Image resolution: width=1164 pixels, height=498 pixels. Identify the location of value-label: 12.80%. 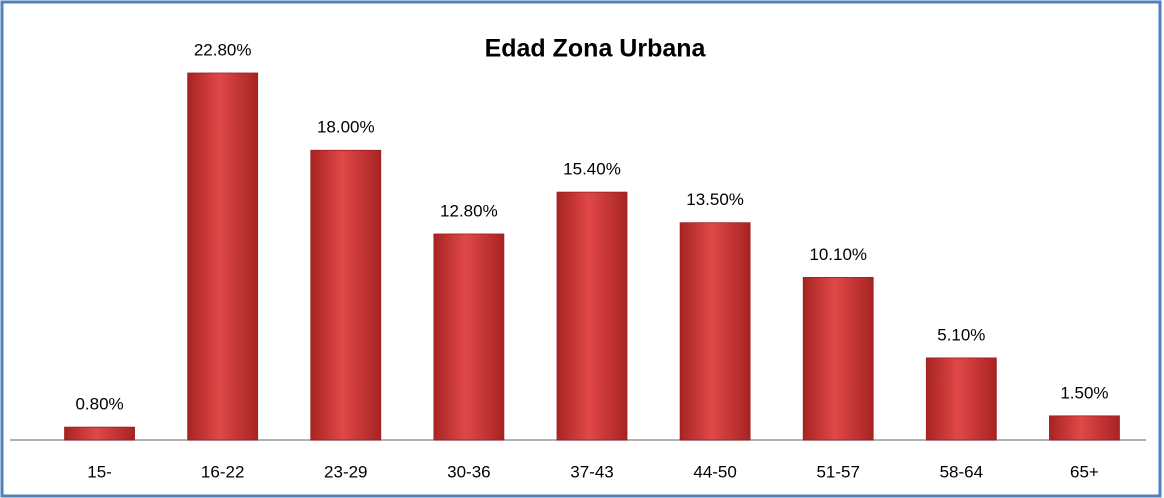
(469, 210).